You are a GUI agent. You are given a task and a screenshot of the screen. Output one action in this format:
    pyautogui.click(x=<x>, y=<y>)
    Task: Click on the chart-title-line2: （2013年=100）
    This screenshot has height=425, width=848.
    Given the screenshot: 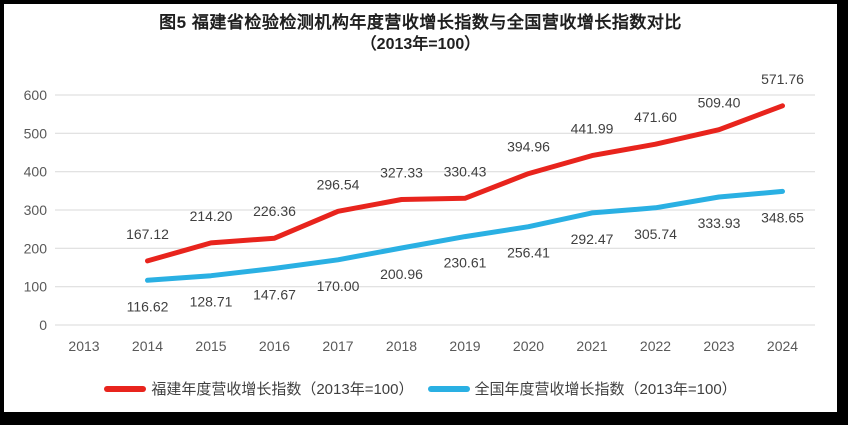 What is the action you would take?
    pyautogui.click(x=420, y=44)
    